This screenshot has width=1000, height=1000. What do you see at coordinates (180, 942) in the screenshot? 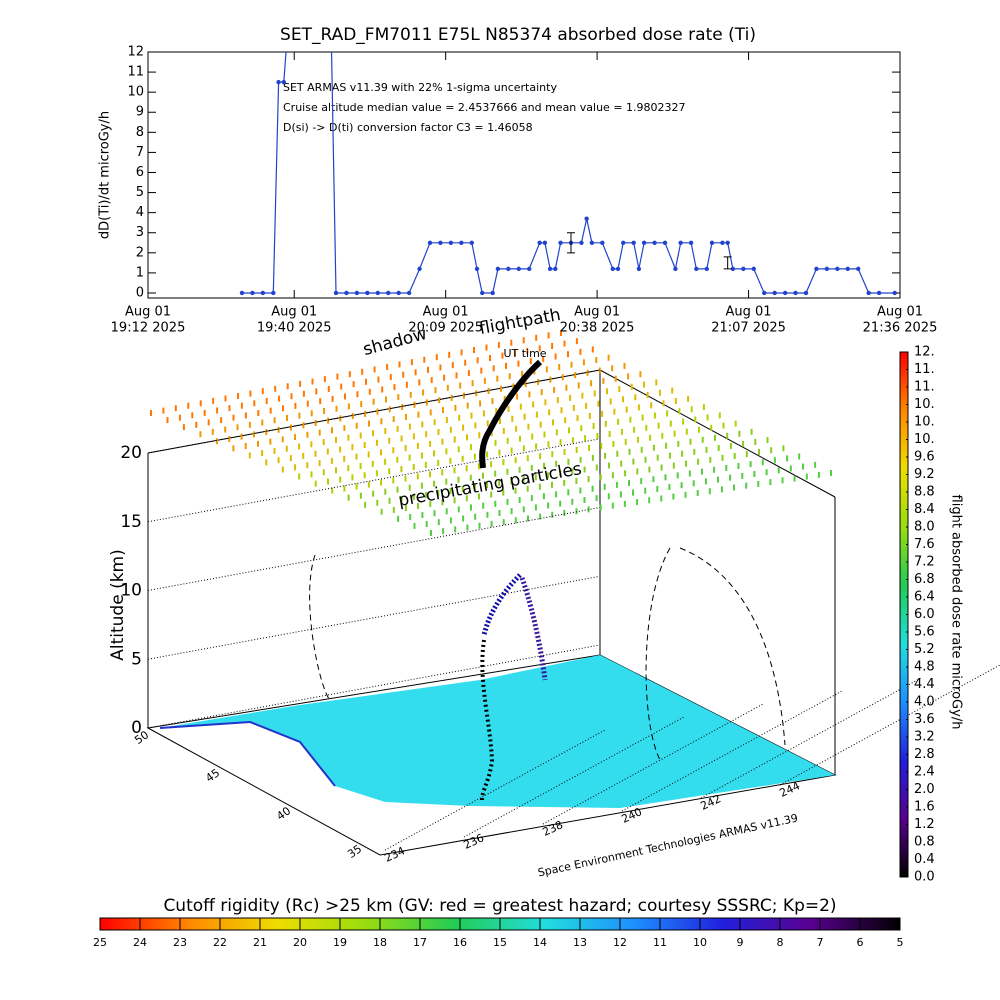
I see `colorbar-tick-label: 23` at bounding box center [180, 942].